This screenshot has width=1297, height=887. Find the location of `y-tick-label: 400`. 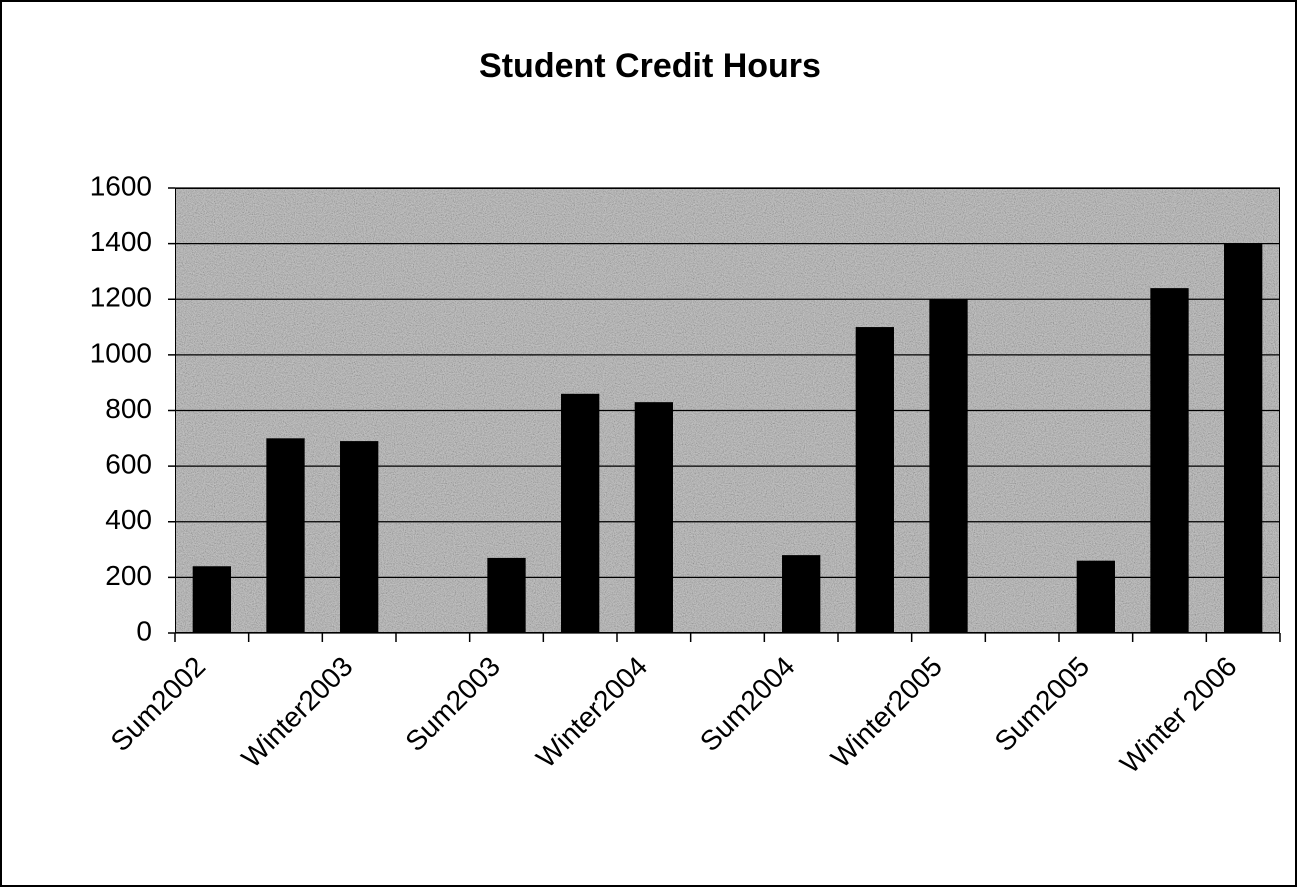

y-tick-label: 400 is located at coordinates (128, 519).